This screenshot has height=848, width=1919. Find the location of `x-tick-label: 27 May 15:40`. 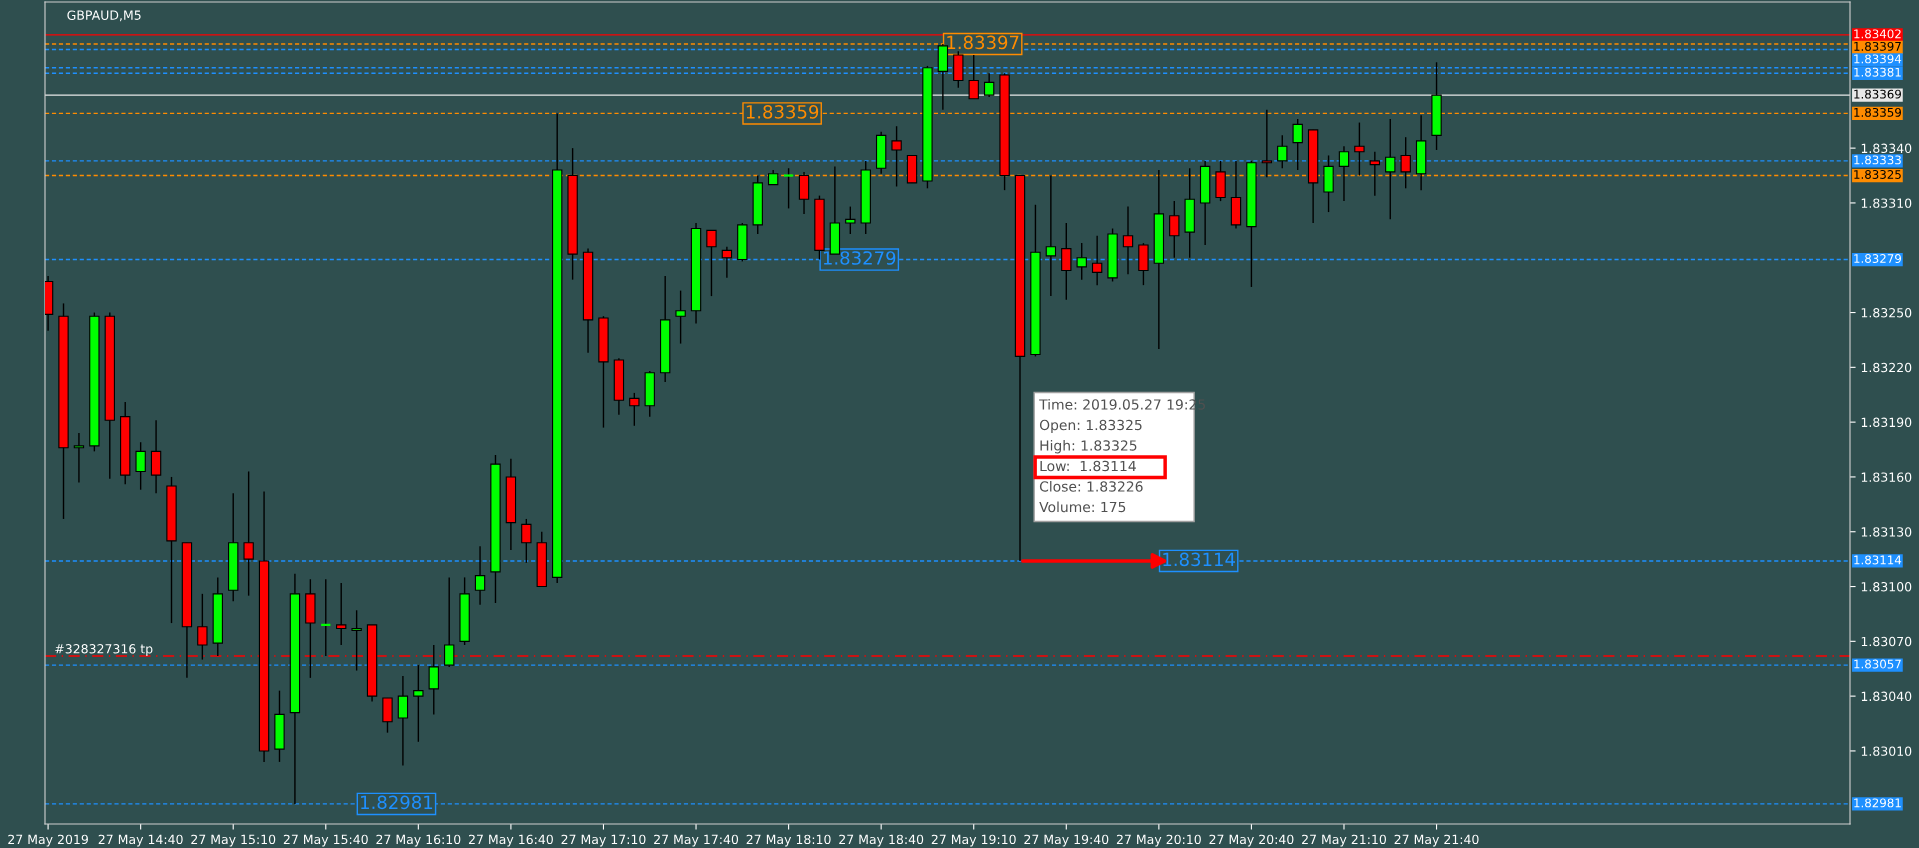

x-tick-label: 27 May 15:40 is located at coordinates (325, 840).